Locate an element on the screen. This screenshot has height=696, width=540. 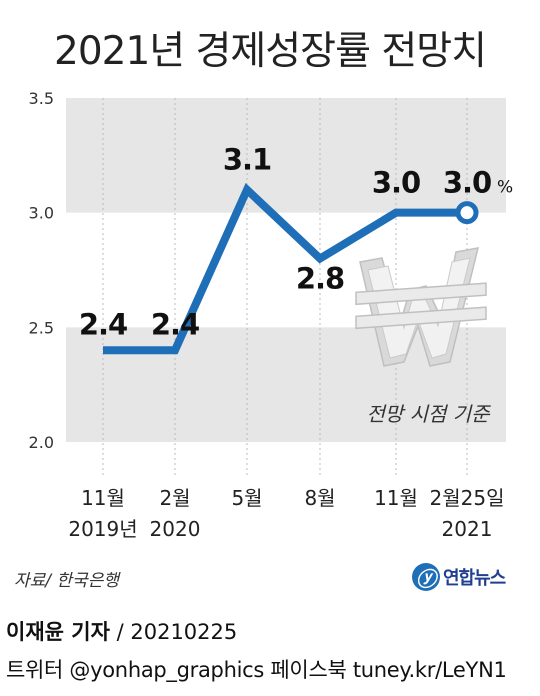
data-point is located at coordinates (467, 213).